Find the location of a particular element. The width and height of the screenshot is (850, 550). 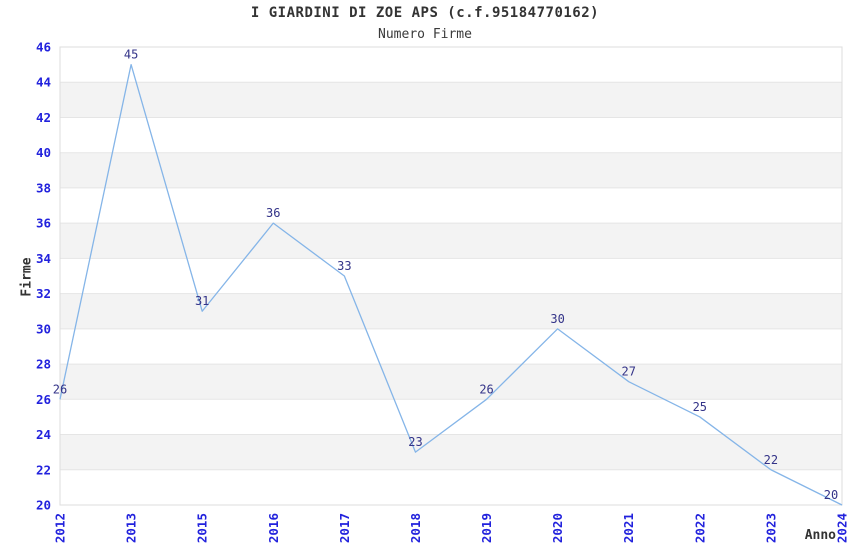

x-tick-label: 2024 is located at coordinates (842, 528).